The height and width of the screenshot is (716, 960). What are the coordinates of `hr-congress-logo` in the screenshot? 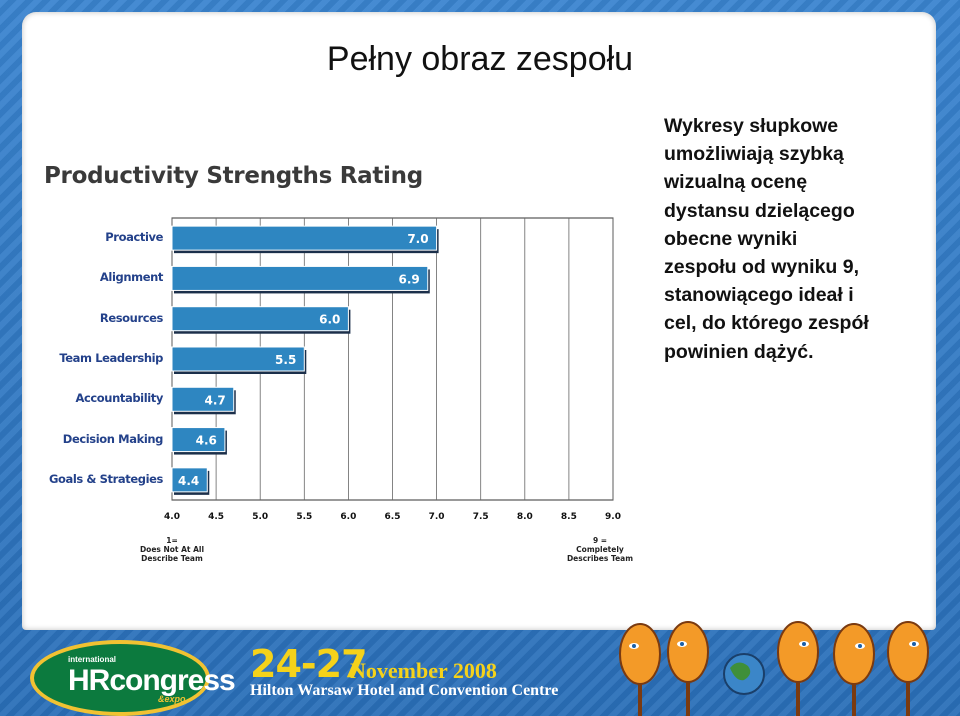 It's located at (120, 678).